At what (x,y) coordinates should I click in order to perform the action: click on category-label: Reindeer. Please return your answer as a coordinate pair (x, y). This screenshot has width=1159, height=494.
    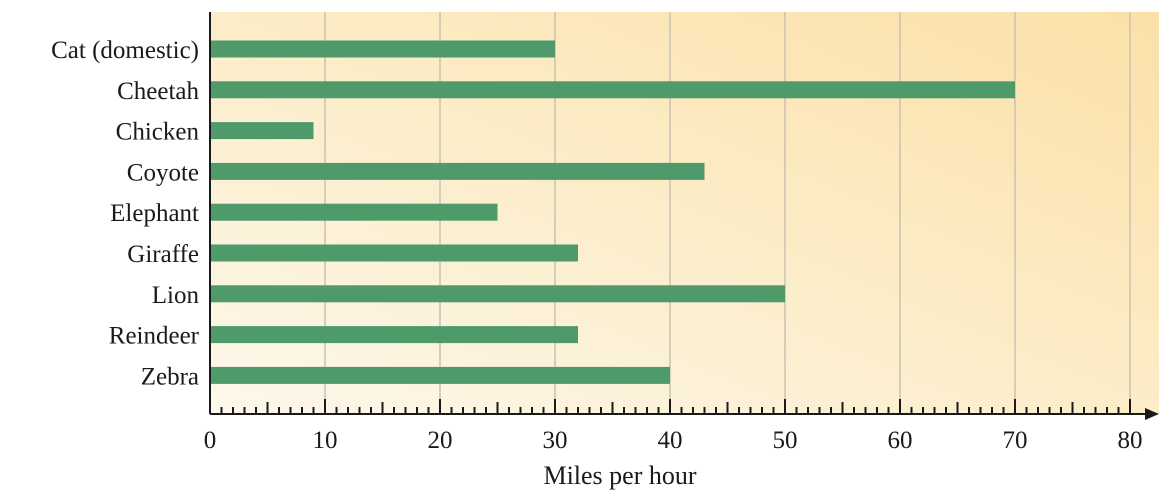
    Looking at the image, I should click on (154, 336).